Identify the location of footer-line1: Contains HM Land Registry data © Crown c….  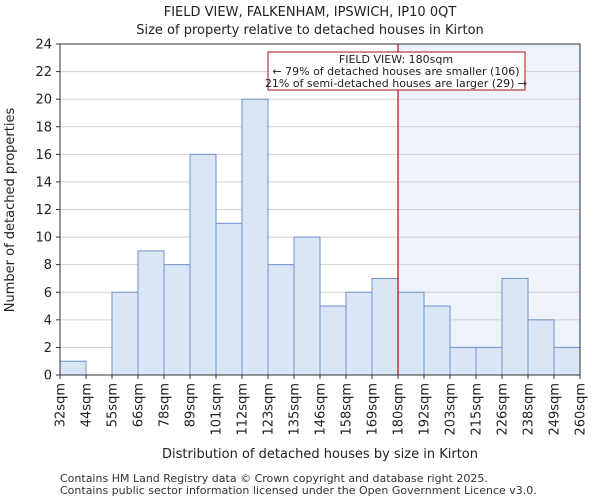
(274, 478).